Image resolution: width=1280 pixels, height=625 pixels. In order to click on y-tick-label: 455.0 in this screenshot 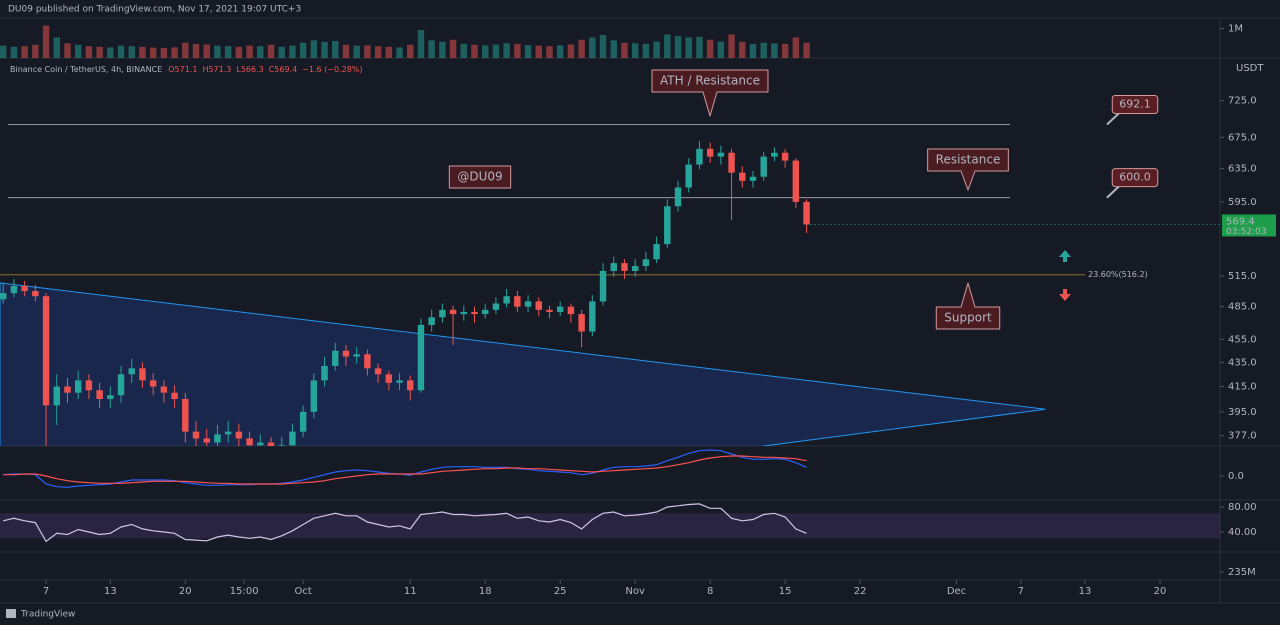, I will do `click(1242, 339)`.